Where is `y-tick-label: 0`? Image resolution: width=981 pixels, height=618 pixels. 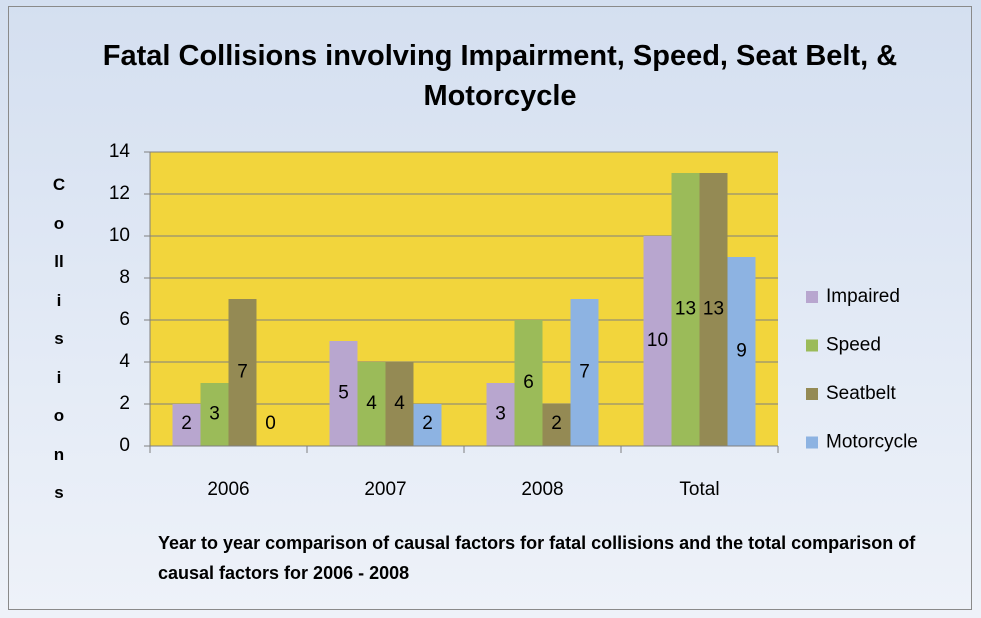 y-tick-label: 0 is located at coordinates (124, 445).